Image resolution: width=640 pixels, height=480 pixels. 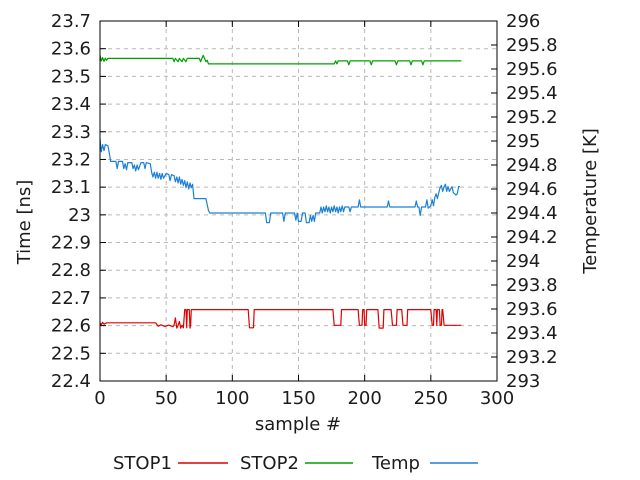 What do you see at coordinates (298, 424) in the screenshot?
I see `x-axis-title: sample #` at bounding box center [298, 424].